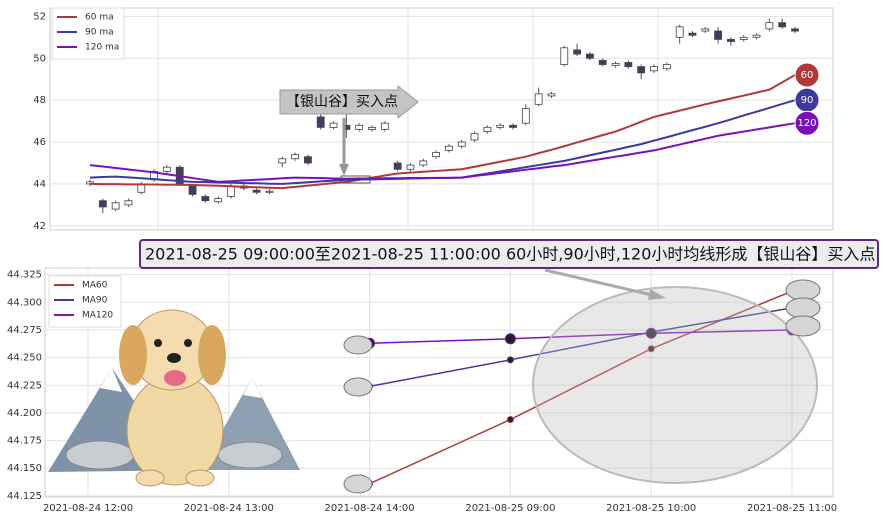  Describe the element at coordinates (200, 478) in the screenshot. I see `dog-paw` at that location.